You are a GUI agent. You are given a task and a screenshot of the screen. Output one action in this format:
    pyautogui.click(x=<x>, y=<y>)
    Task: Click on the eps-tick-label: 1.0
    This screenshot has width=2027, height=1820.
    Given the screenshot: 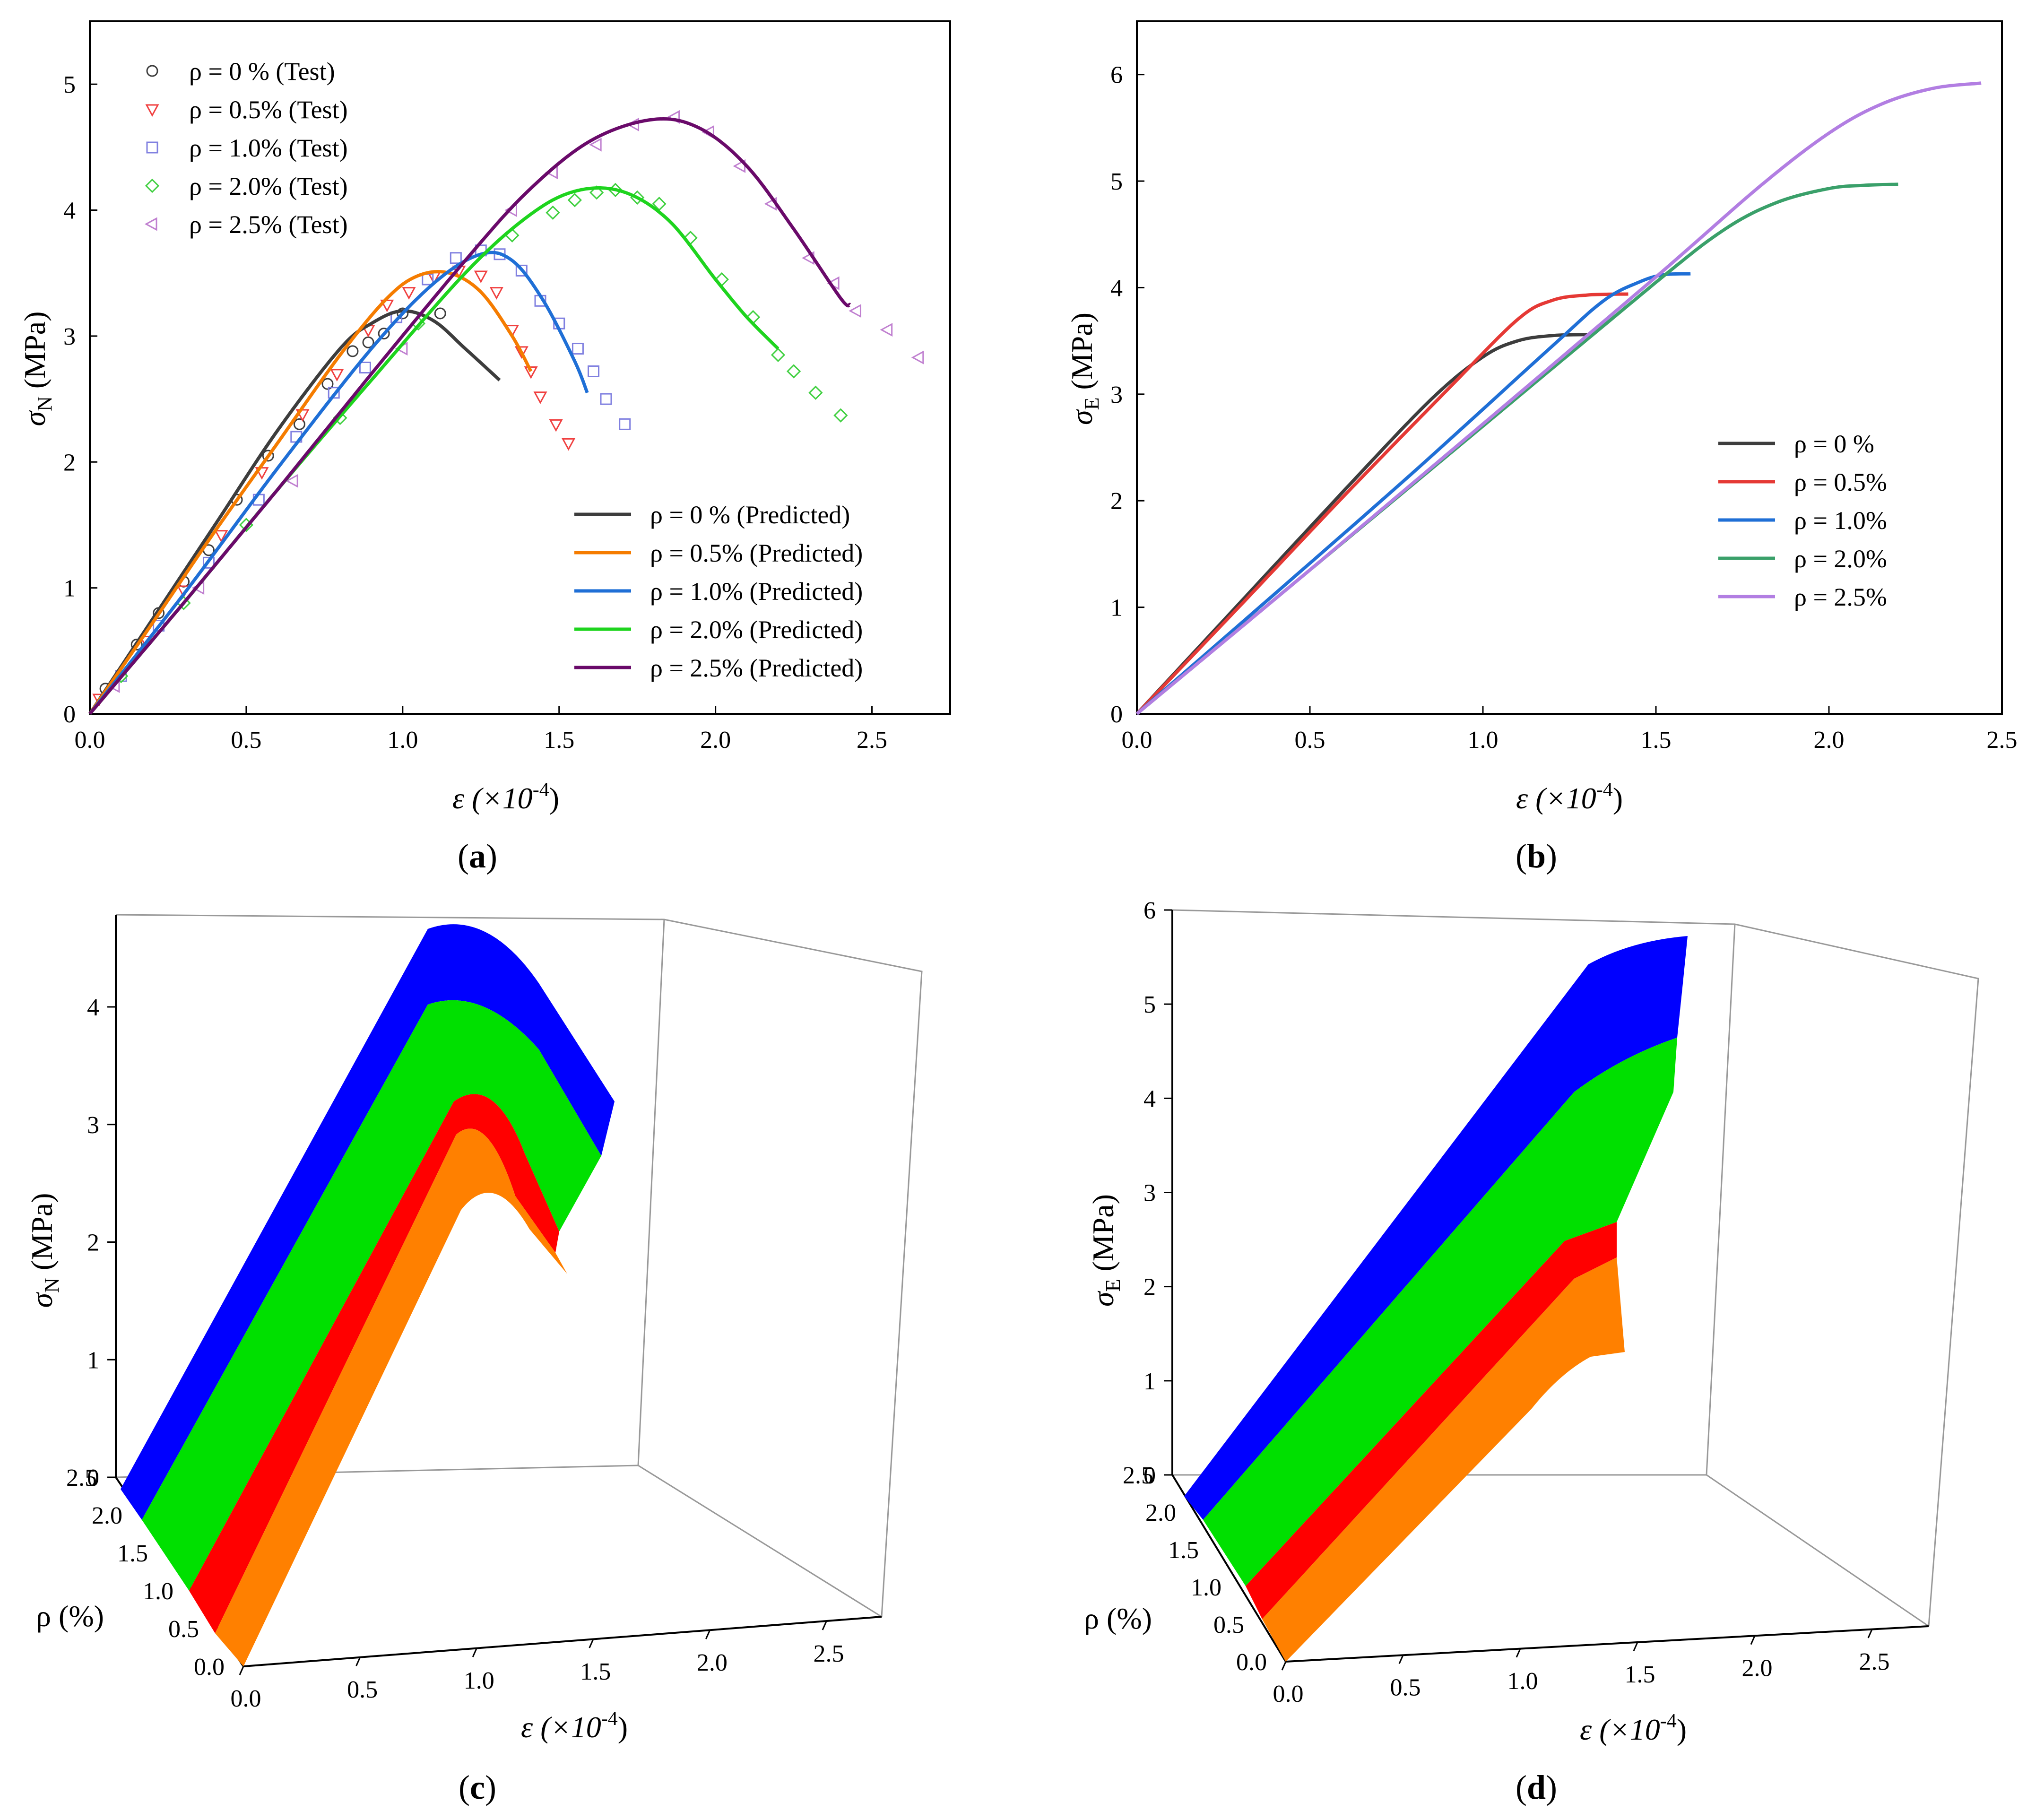 What is the action you would take?
    pyautogui.click(x=479, y=1680)
    